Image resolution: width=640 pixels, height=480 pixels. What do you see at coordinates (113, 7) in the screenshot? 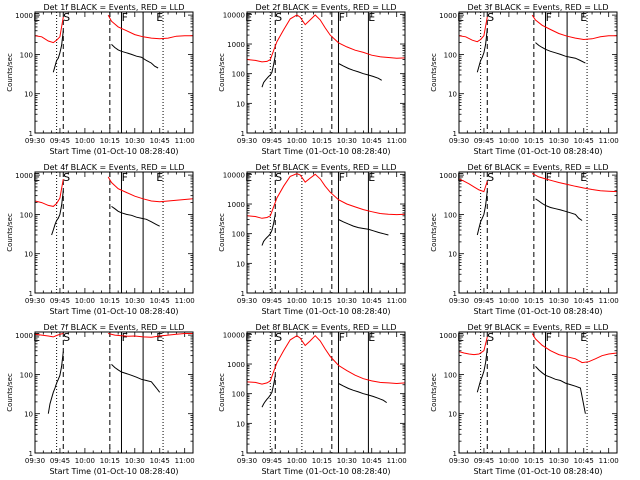
I see `chart-title: Det 1f BLACK = Events, RED = LLD` at bounding box center [113, 7].